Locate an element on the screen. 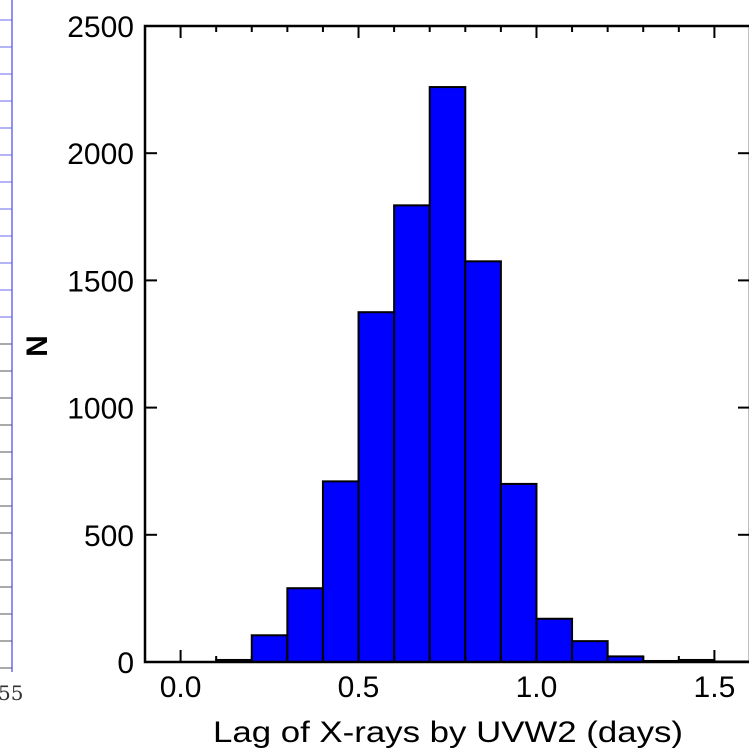 The height and width of the screenshot is (752, 749). y-tick-label: 0 is located at coordinates (125, 663).